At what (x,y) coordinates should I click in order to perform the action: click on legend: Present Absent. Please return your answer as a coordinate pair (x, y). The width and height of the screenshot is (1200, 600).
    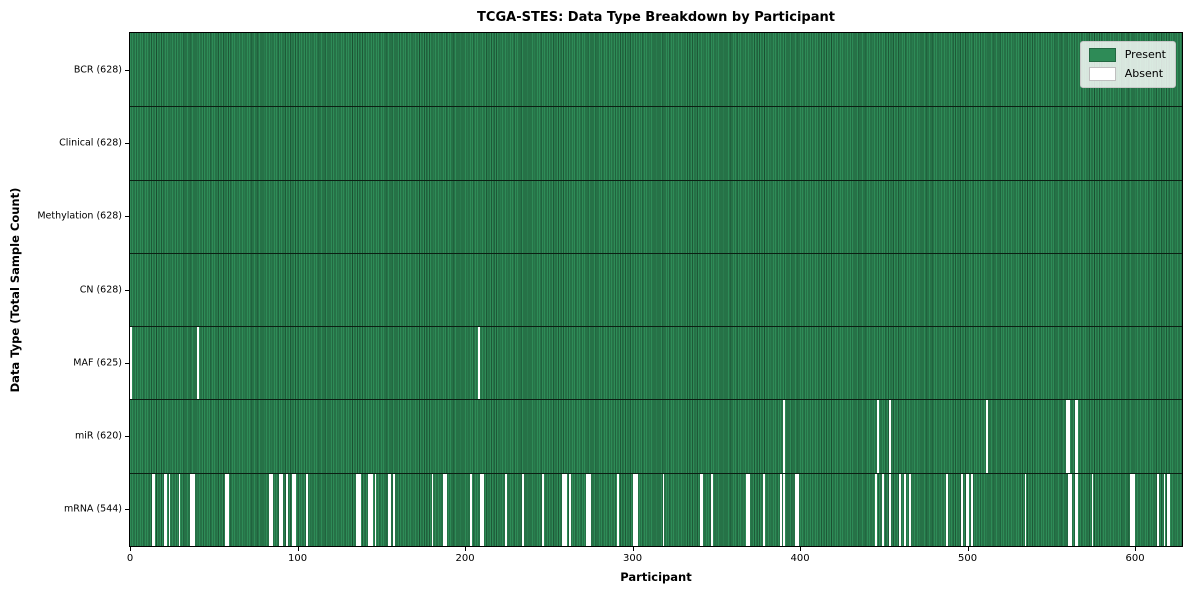
    Looking at the image, I should click on (1127, 64).